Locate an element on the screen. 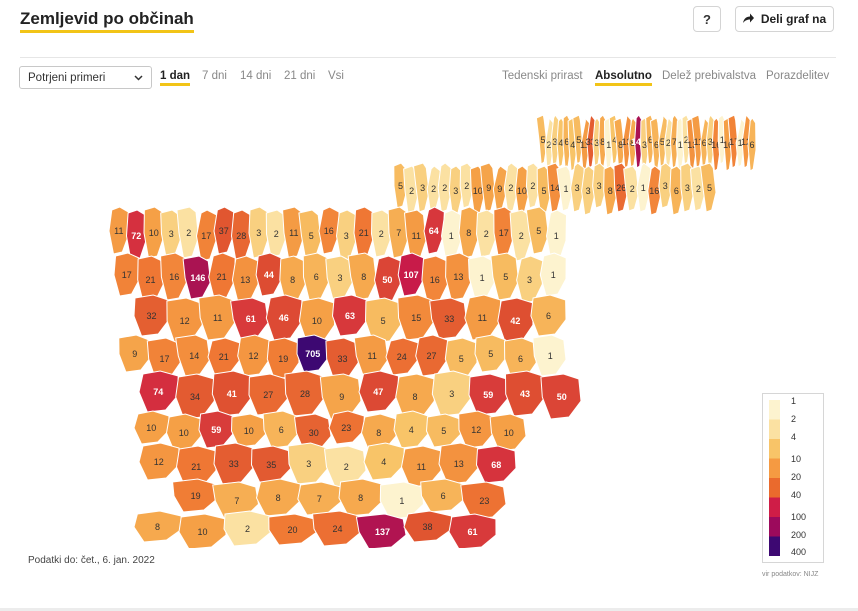 The width and height of the screenshot is (858, 611). help-button: ? is located at coordinates (707, 19).